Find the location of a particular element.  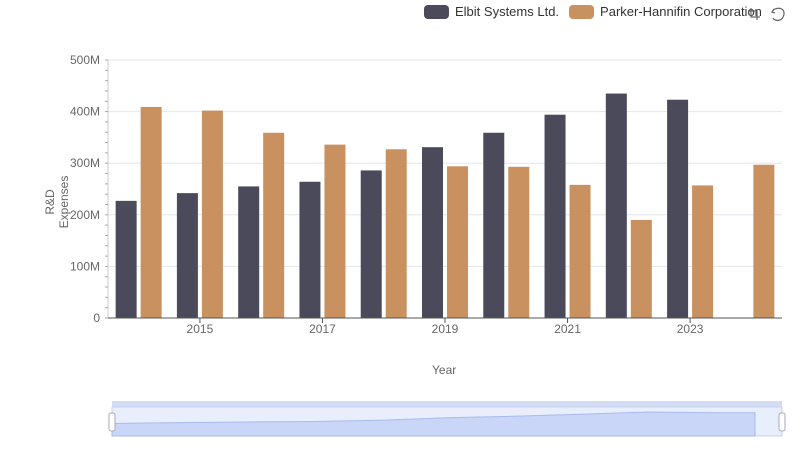

zoom-icon is located at coordinates (754, 14).